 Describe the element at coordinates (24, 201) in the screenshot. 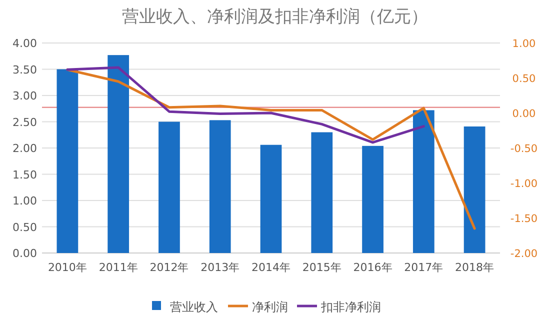

I see `y-tick-label: 1.00` at that location.